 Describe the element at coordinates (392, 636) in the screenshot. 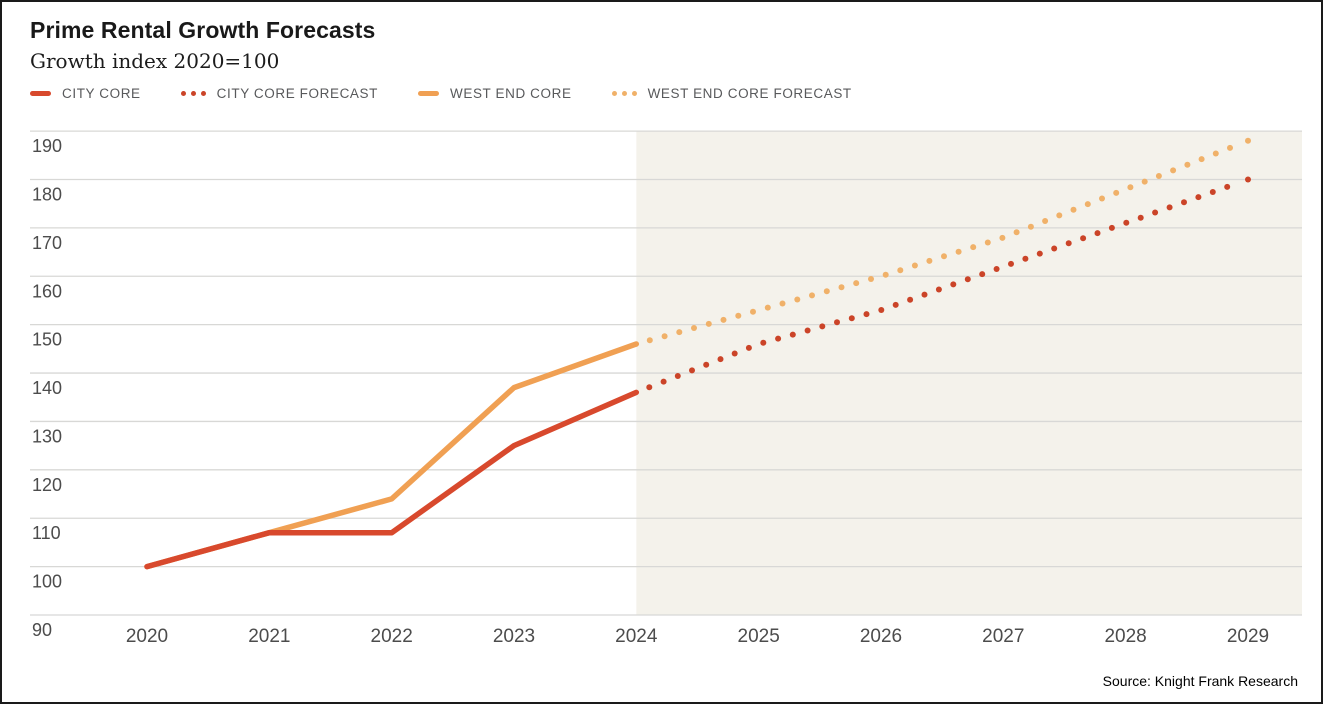

I see `svg-text: 2022` at that location.